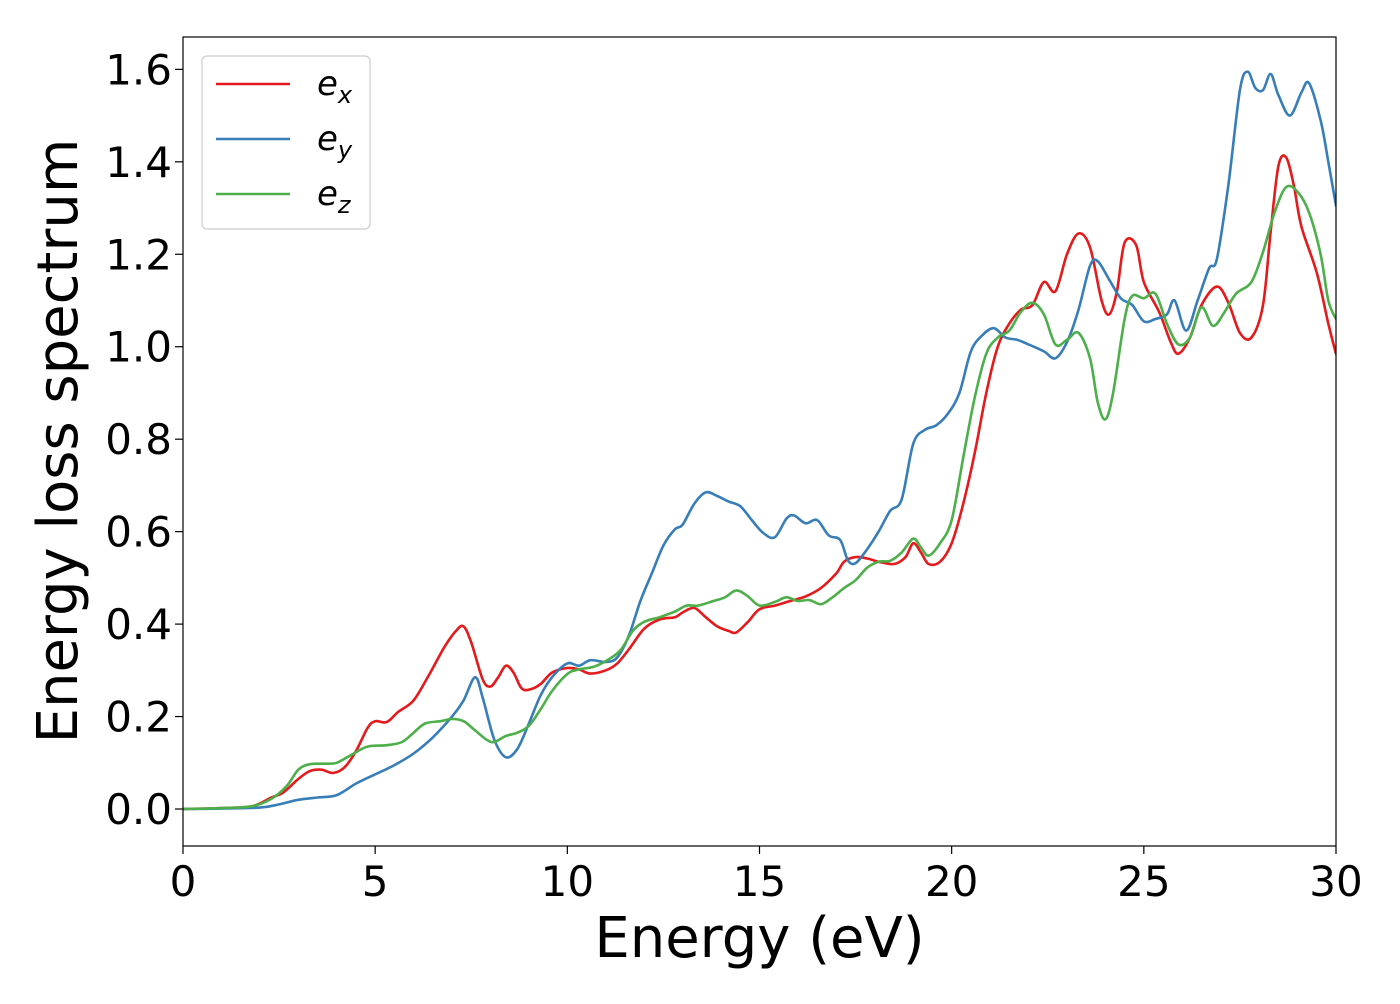 This screenshot has width=1400, height=1004. Describe the element at coordinates (1143, 881) in the screenshot. I see `x-tick-label: 25` at that location.